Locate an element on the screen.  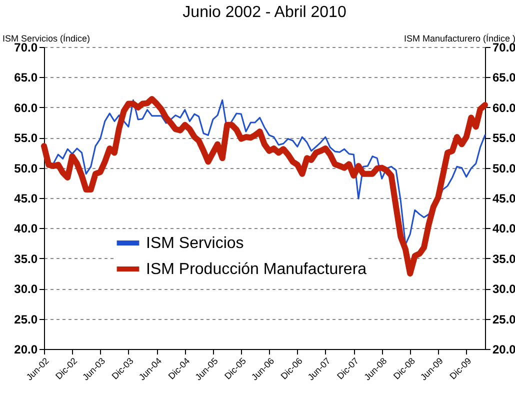
y2-tick-label: 45.0 is located at coordinates (503, 199).